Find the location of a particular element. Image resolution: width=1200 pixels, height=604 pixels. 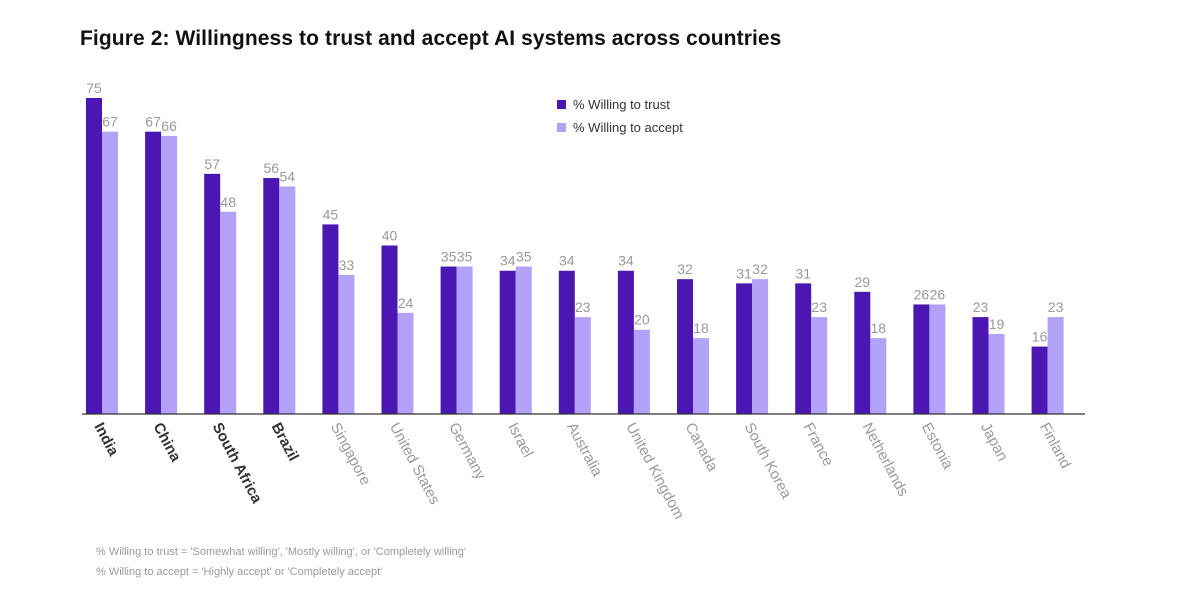

category-label-south-korea: South Korea is located at coordinates (768, 461).